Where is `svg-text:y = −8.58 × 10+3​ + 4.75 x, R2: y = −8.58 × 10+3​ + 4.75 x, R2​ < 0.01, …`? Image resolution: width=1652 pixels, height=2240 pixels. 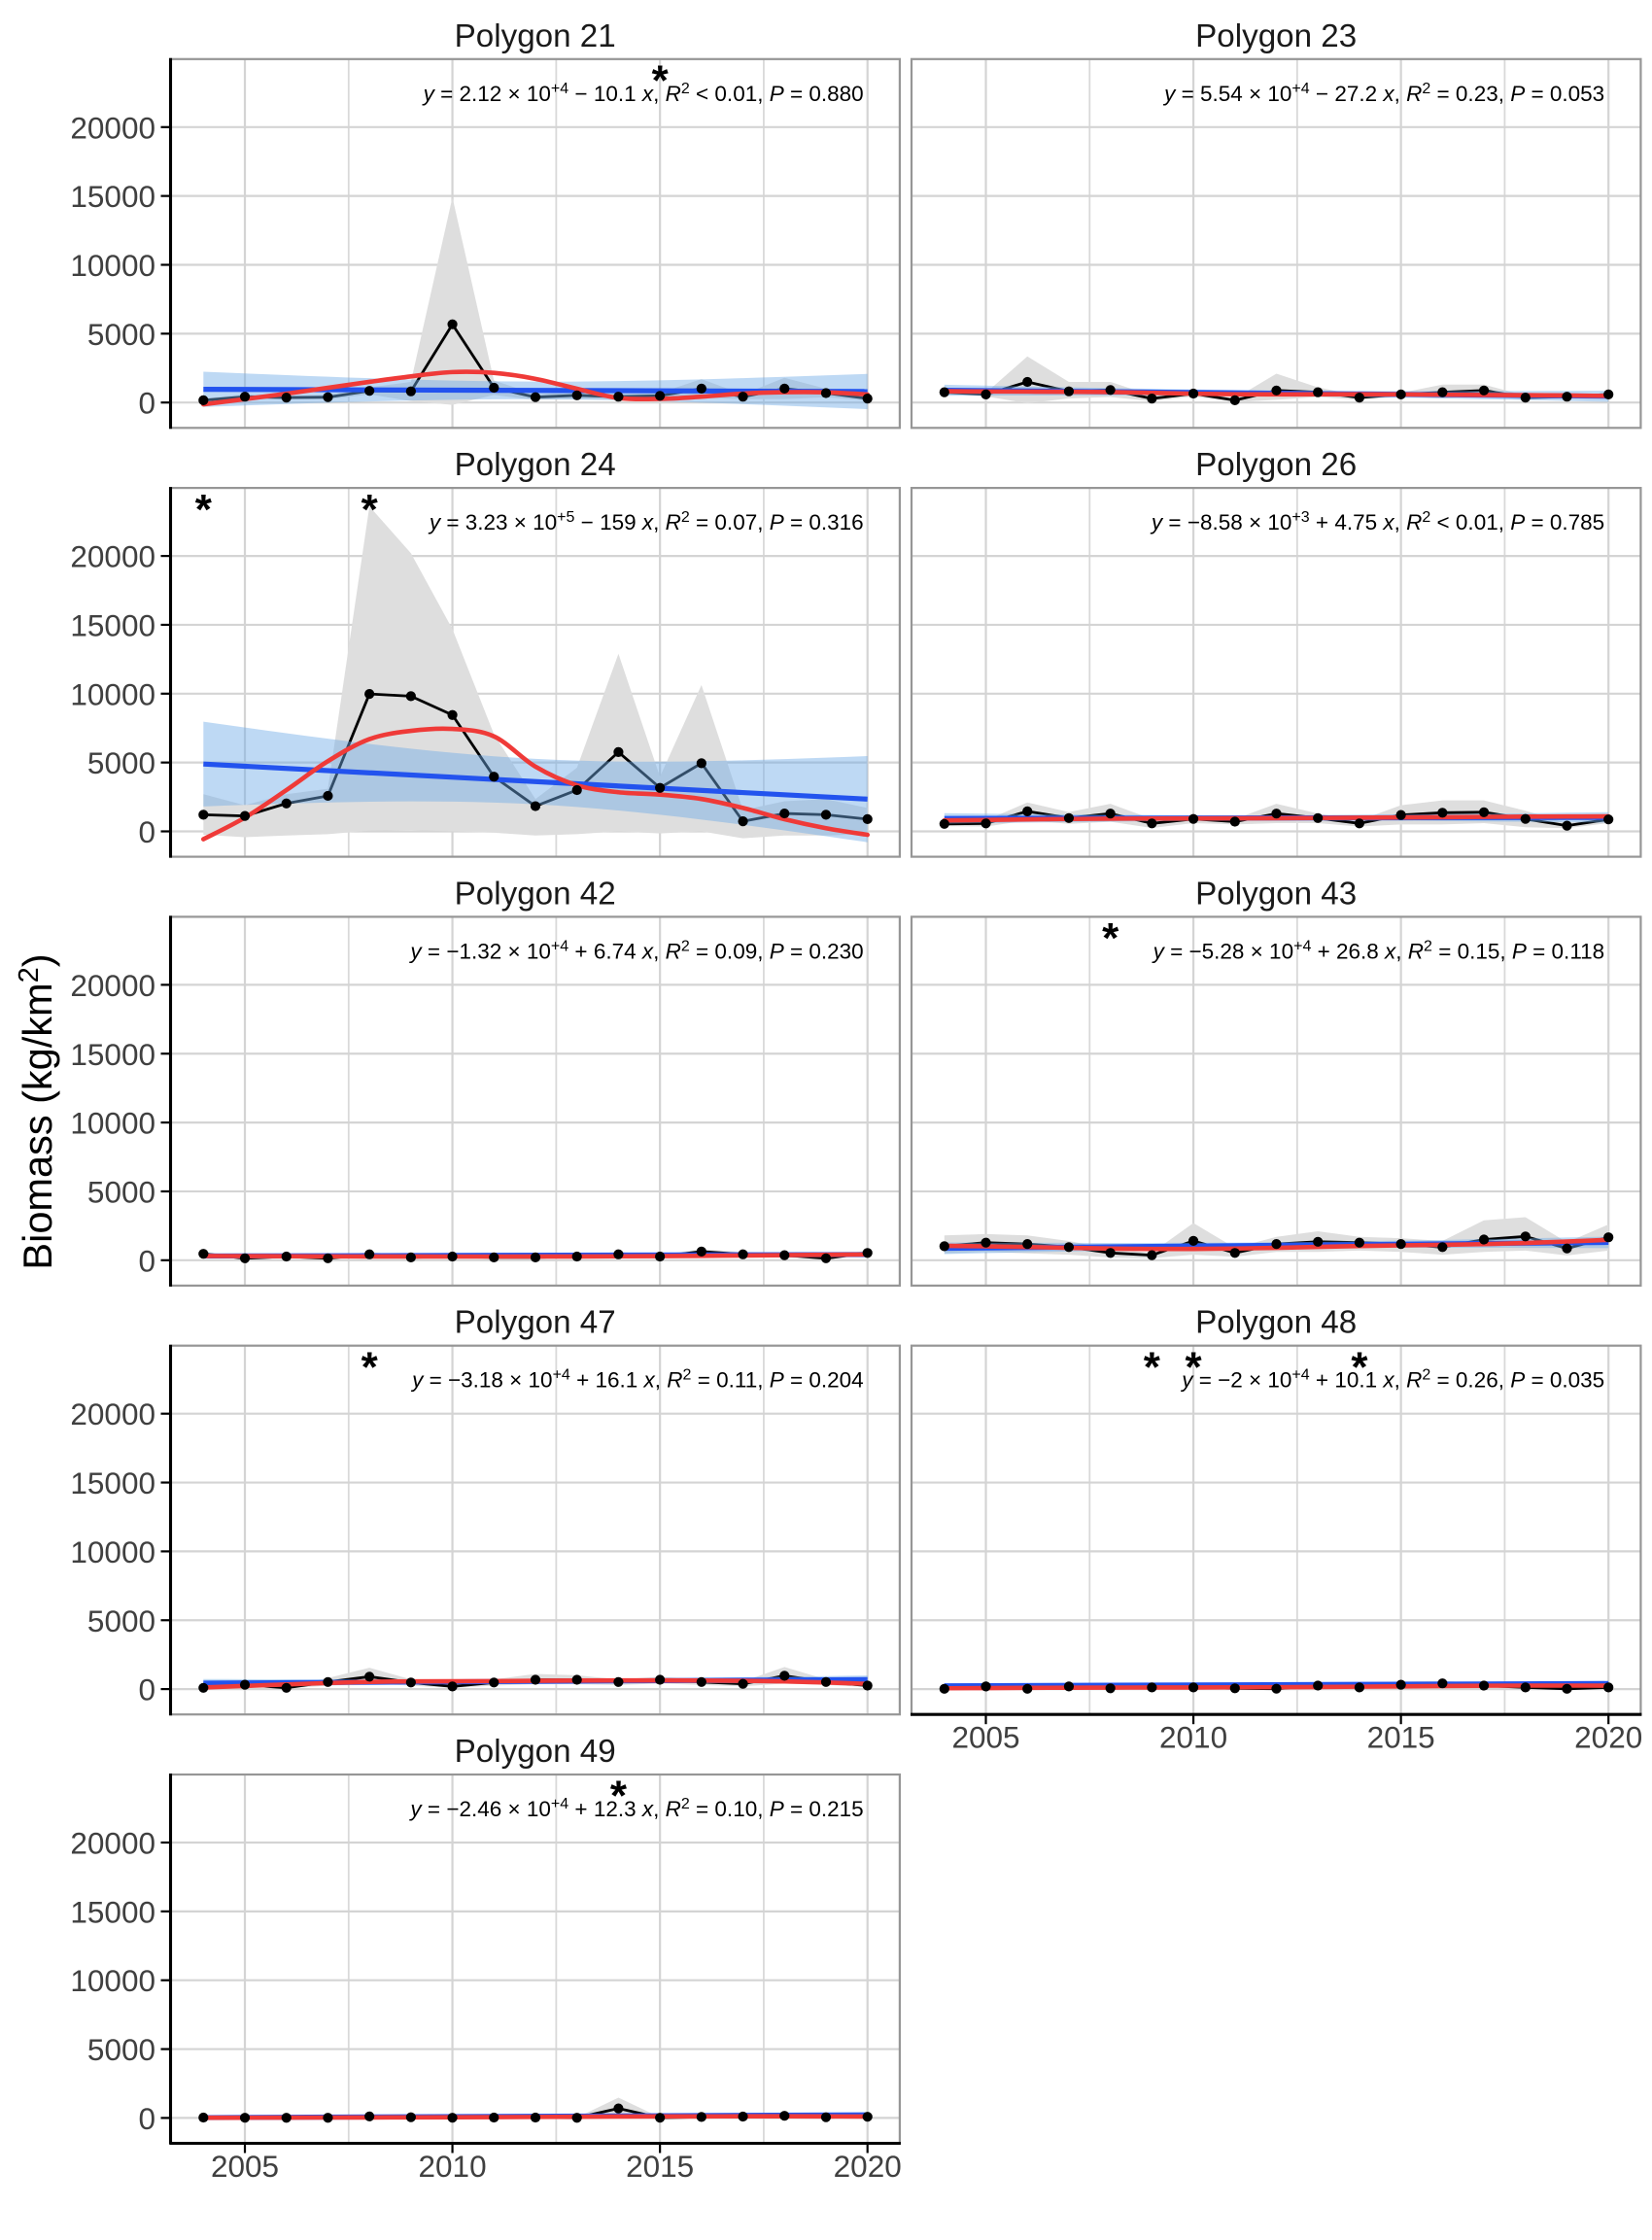
svg-text:y = −8.58 × 10+3​ + 4.75 x, R2: y = −8.58 × 10+3​ + 4.75 x, R2​ < 0.01, … is located at coordinates (1377, 521).